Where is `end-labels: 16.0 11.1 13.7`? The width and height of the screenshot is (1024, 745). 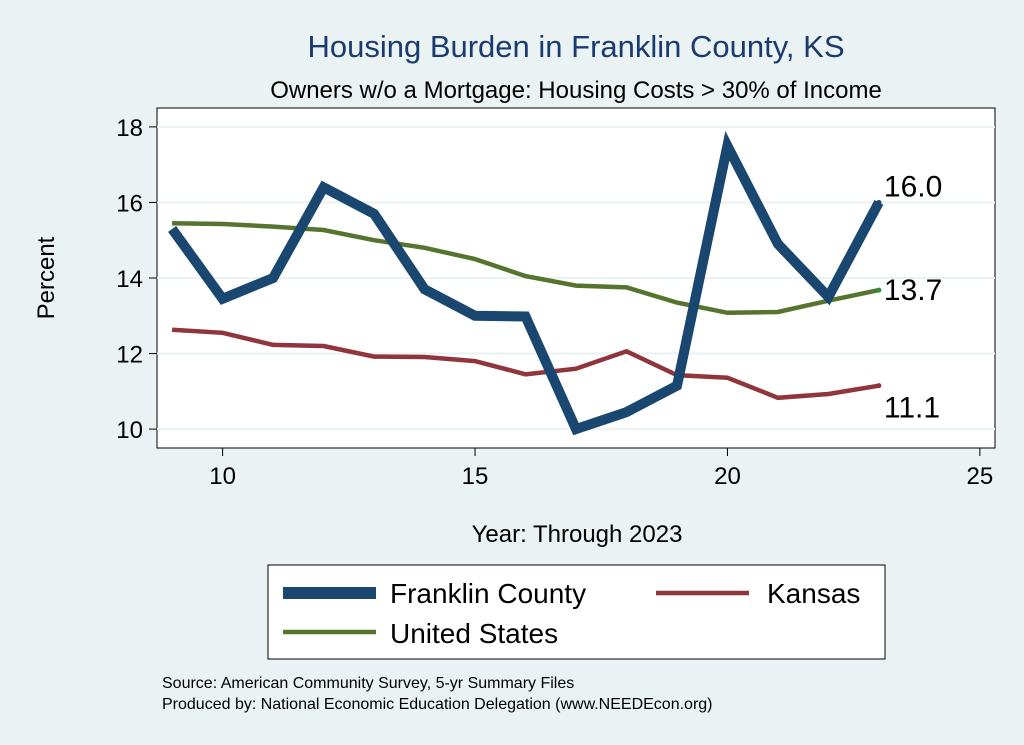
end-labels: 16.0 11.1 13.7 is located at coordinates (909, 297).